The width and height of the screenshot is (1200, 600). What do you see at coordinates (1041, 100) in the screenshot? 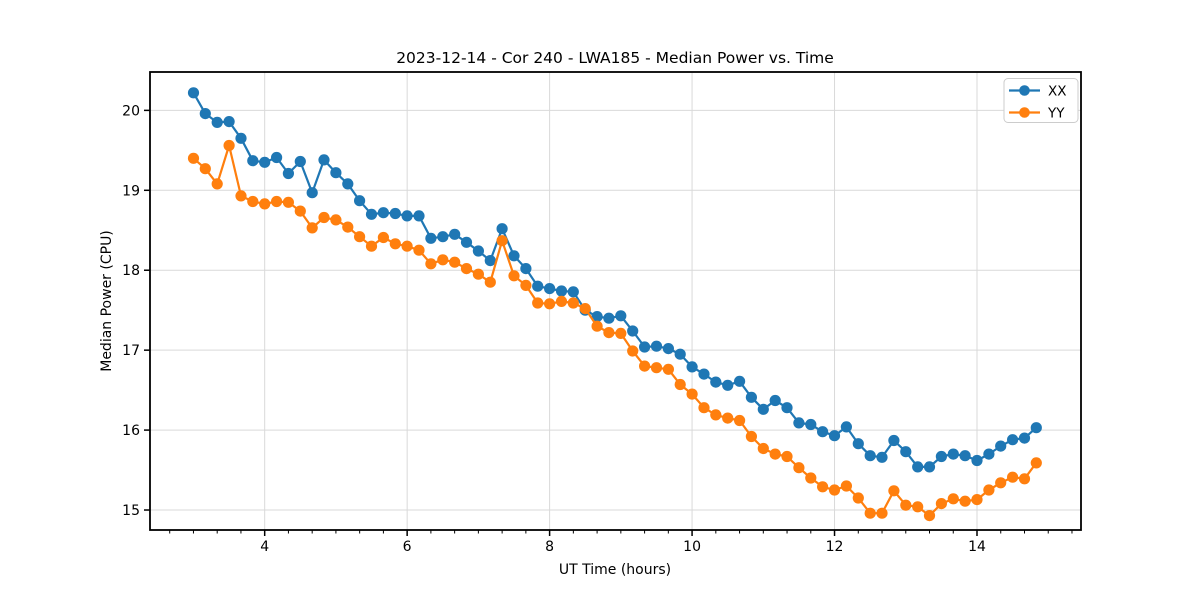
I see `legend: XX YY` at bounding box center [1041, 100].